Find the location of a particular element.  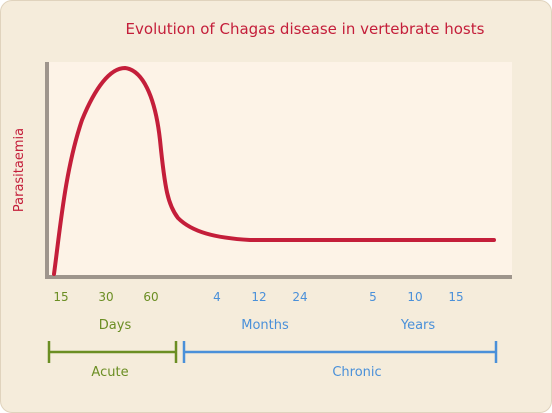

unit-months: Months is located at coordinates (265, 325).